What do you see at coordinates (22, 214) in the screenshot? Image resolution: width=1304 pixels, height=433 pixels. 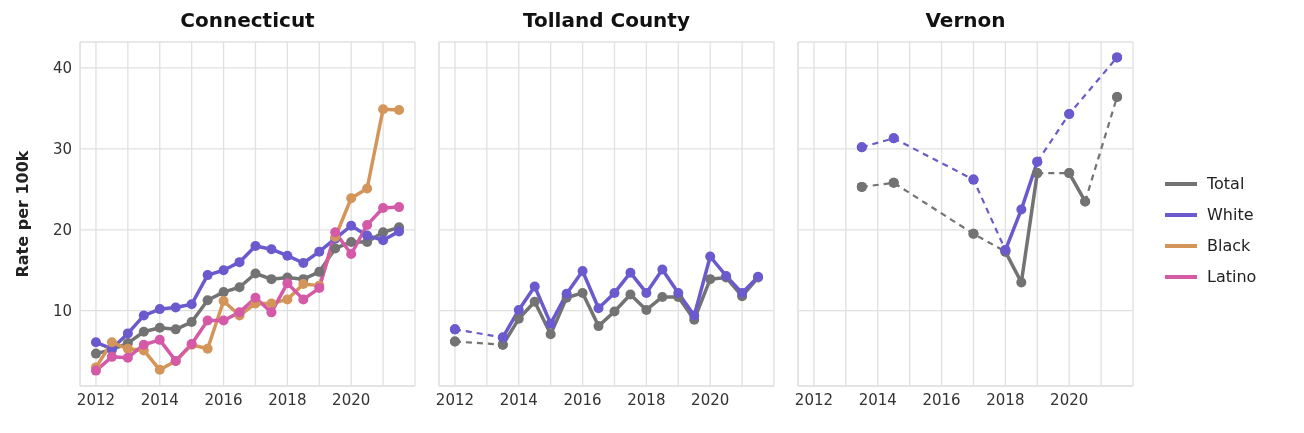 I see `y-axis-title: Rate per 100k` at bounding box center [22, 214].